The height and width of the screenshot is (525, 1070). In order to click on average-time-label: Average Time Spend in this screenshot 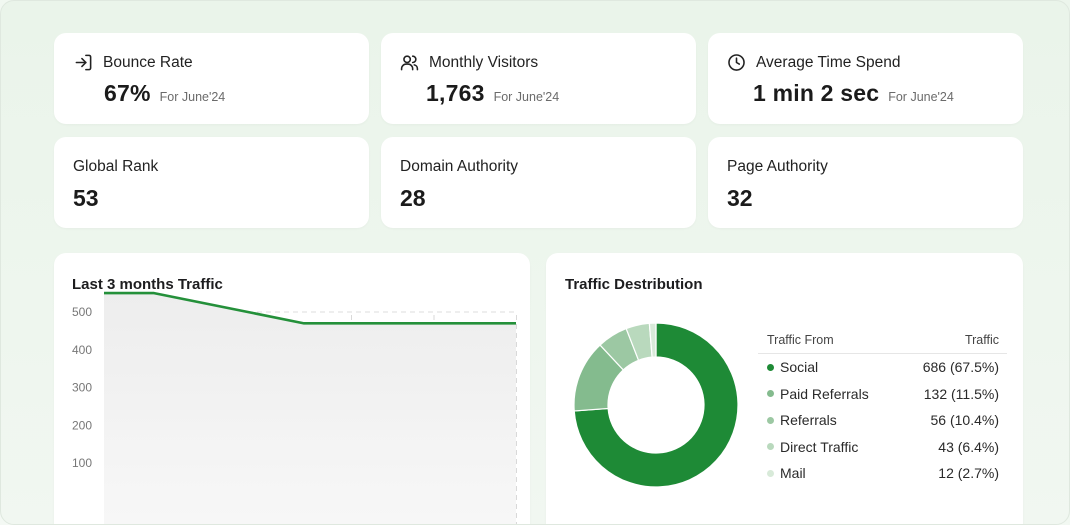, I will do `click(828, 62)`.